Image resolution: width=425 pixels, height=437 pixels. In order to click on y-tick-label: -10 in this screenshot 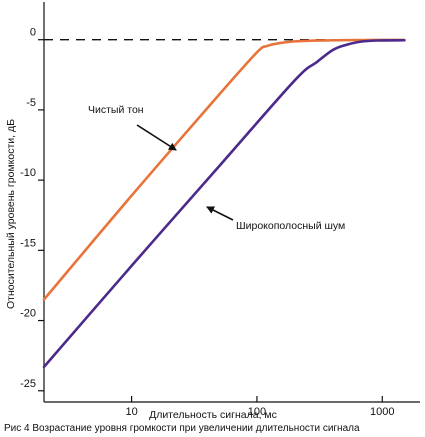, I will do `click(28, 173)`.